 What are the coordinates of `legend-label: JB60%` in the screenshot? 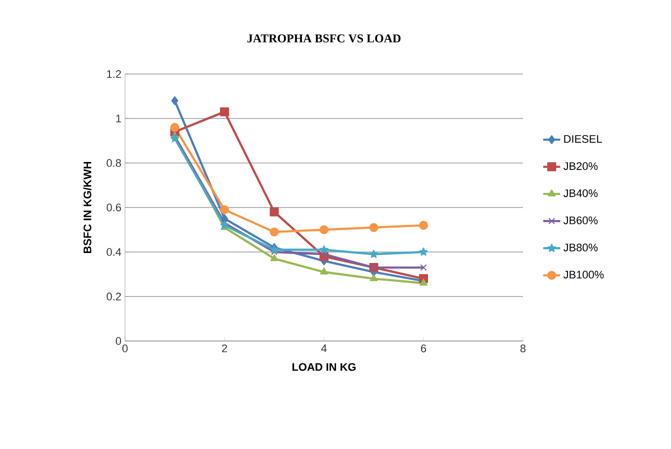 It's located at (580, 220).